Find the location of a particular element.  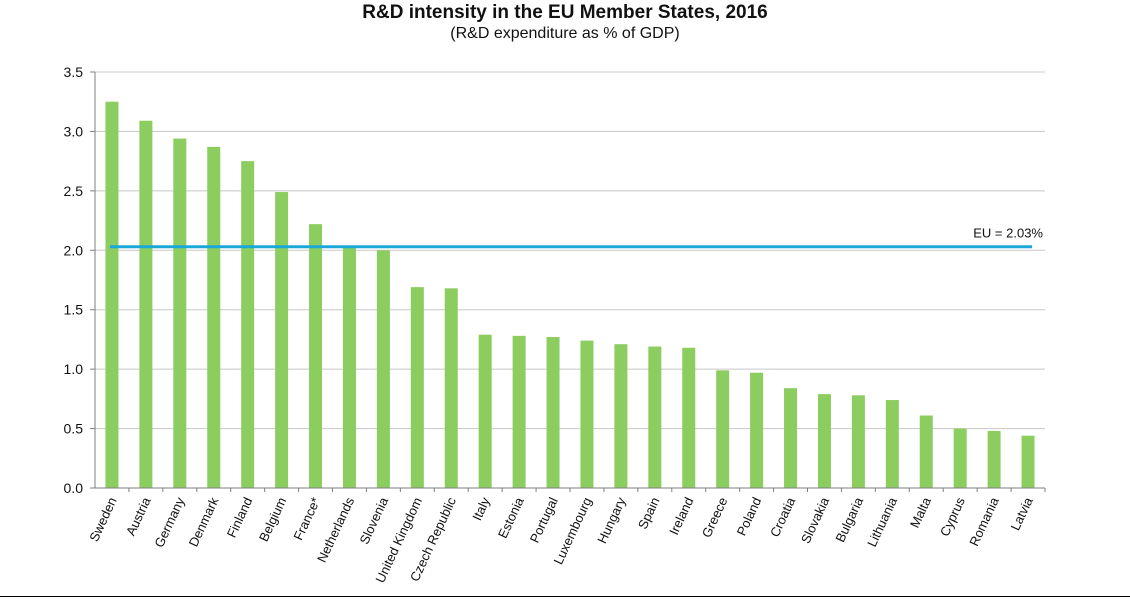

bar-finland is located at coordinates (248, 324).